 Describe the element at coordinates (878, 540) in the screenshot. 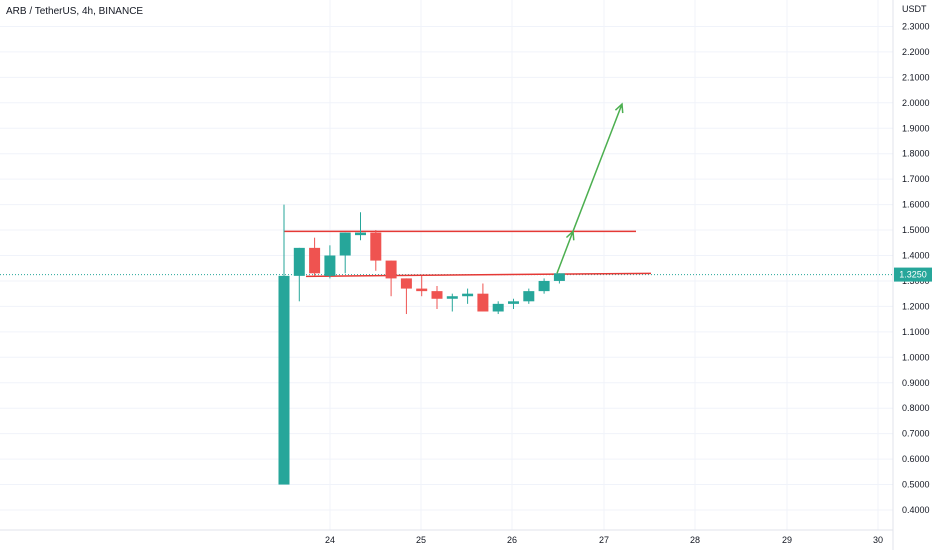

I see `x-tick-label: 30` at that location.